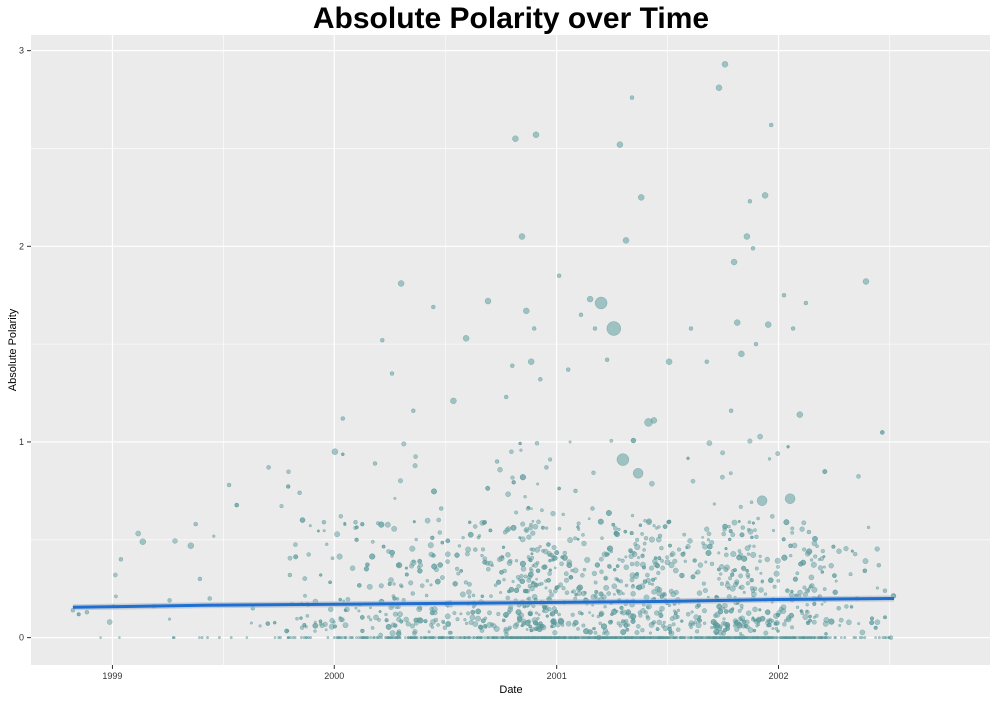 This screenshot has width=1000, height=705. Describe the element at coordinates (13, 349) in the screenshot. I see `y-axis-label: Absolute Polarity` at that location.